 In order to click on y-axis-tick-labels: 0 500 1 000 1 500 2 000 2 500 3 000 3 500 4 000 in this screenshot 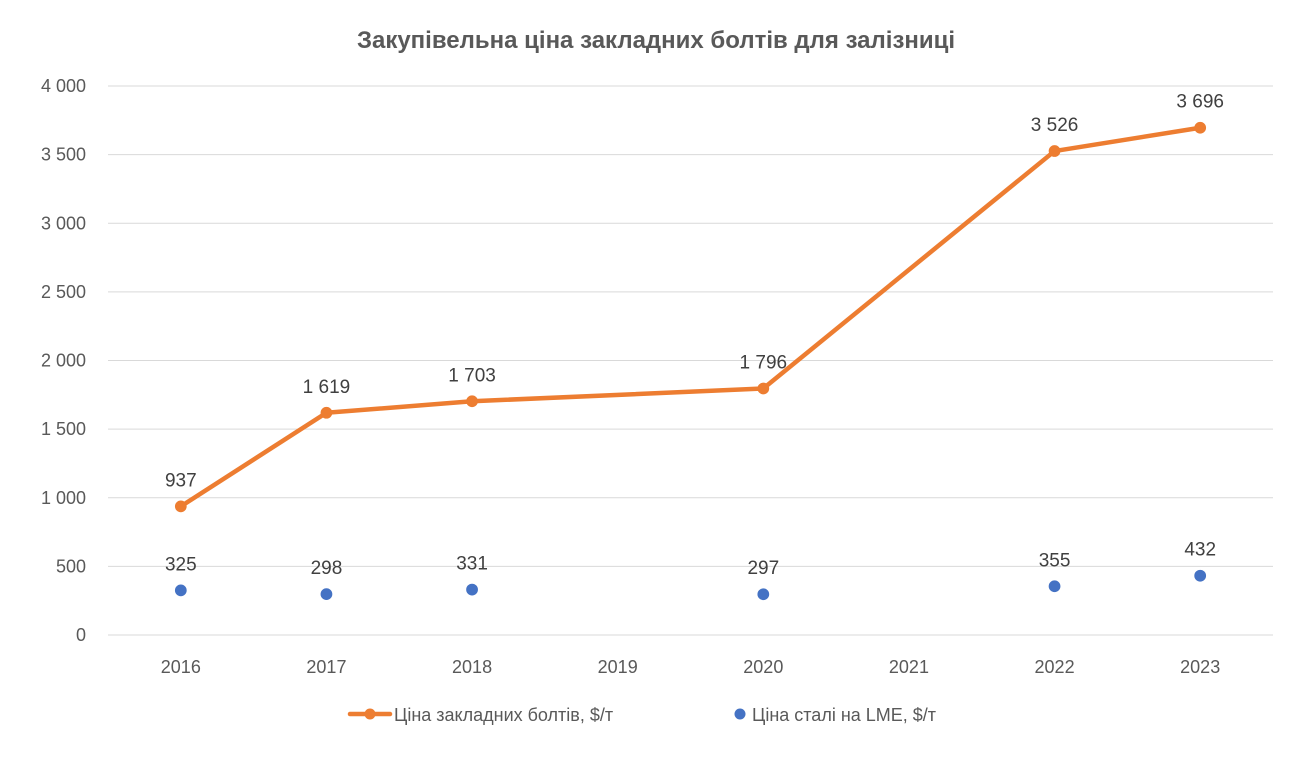, I will do `click(63, 360)`.